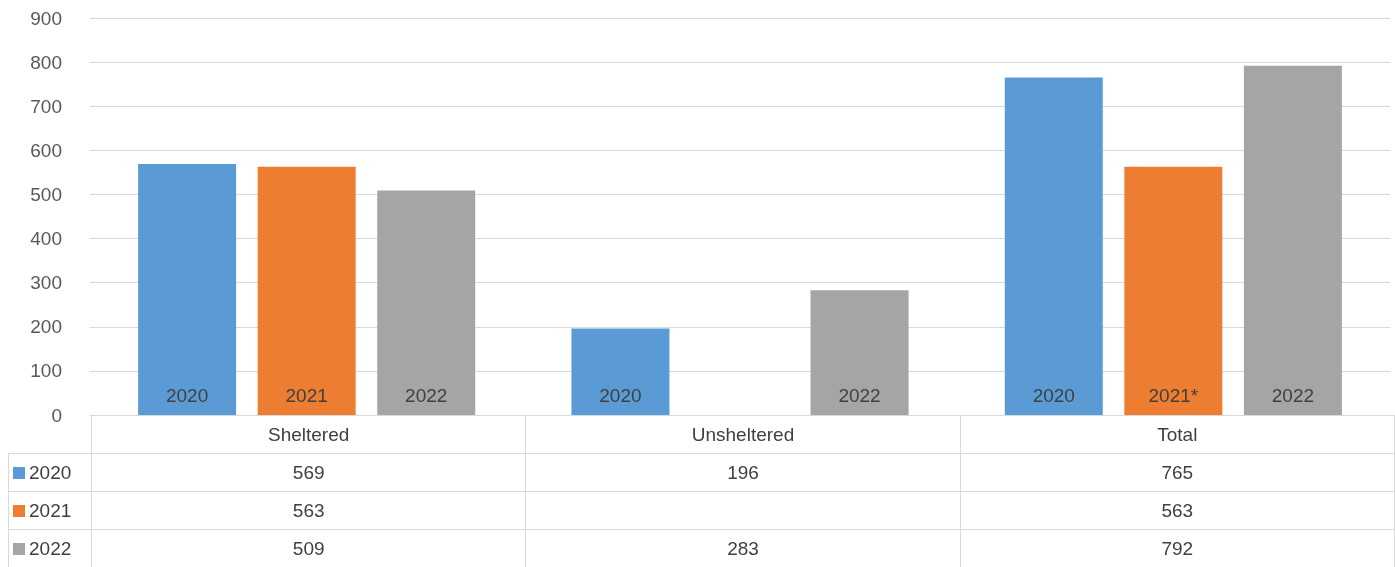 This screenshot has height=567, width=1395. Describe the element at coordinates (46, 18) in the screenshot. I see `y-tick-label: 900` at that location.